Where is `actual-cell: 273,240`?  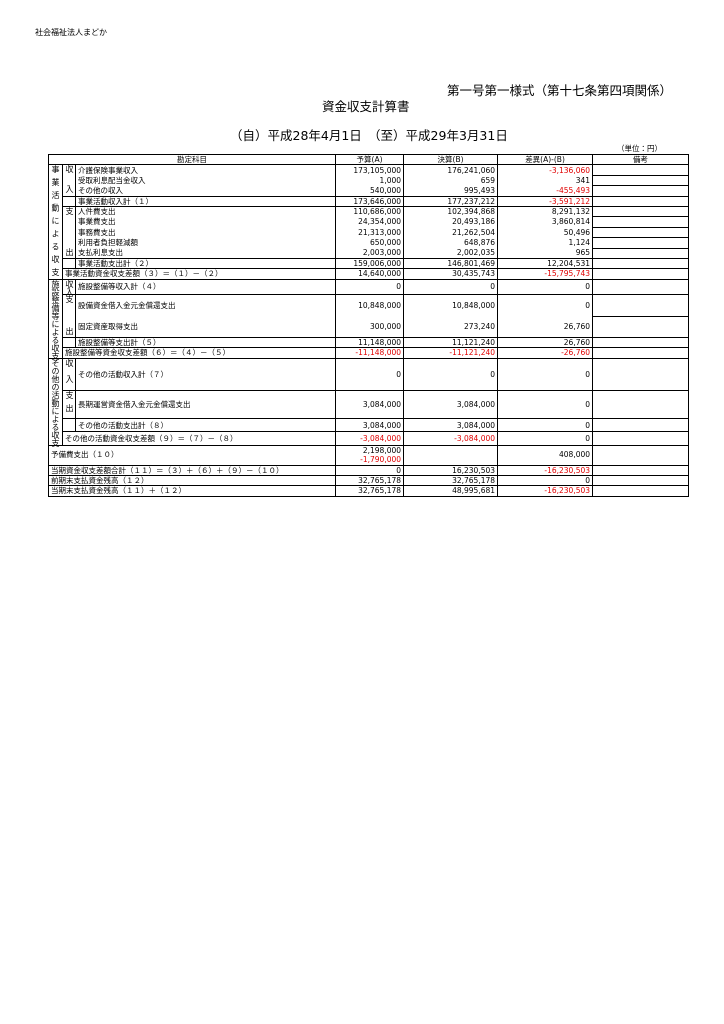
actual-cell: 273,240 is located at coordinates (451, 327).